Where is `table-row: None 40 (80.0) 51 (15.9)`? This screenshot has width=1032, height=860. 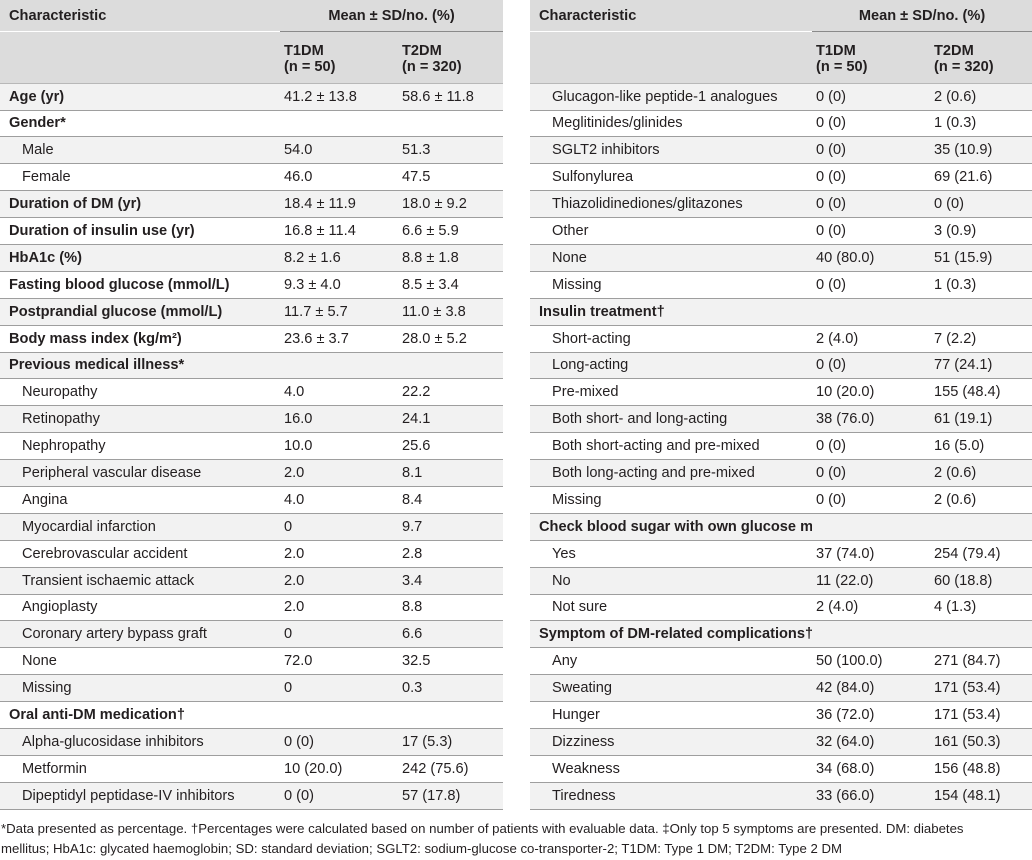
table-row: None 40 (80.0) 51 (15.9) is located at coordinates (781, 258).